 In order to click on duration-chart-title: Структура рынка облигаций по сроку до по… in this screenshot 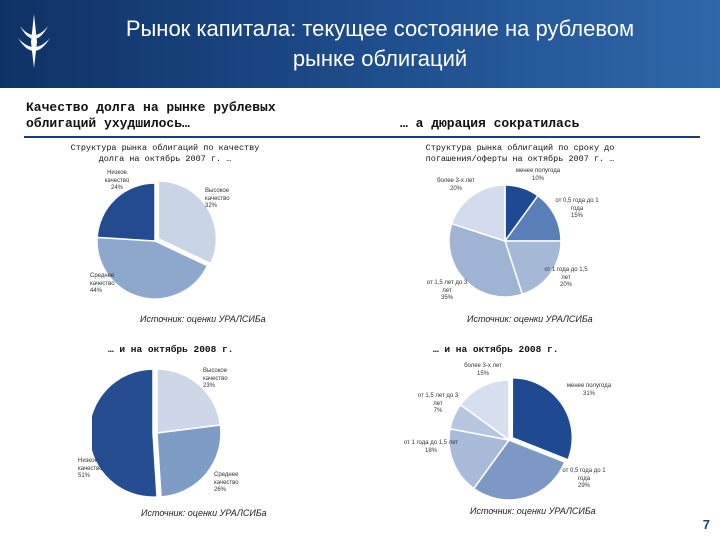, I will do `click(520, 154)`.